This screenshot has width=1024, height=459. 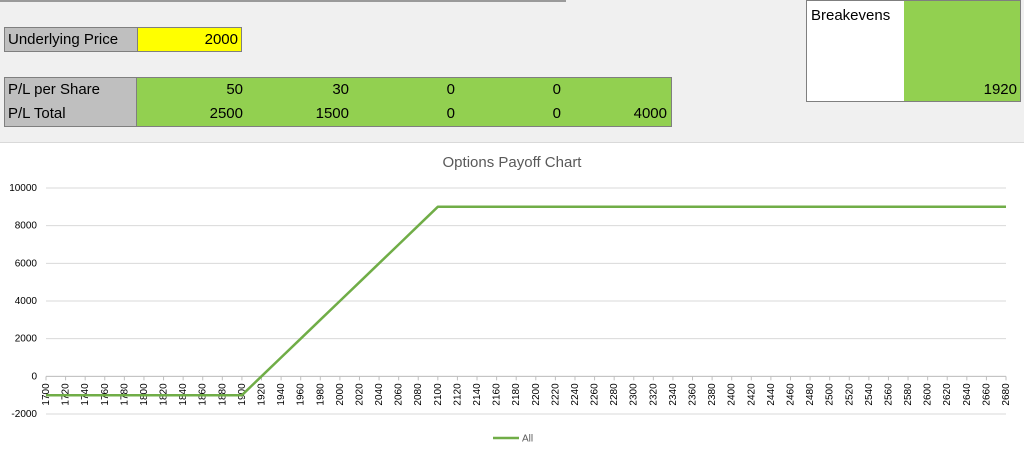 I want to click on breakevens-value: 1920, so click(x=962, y=51).